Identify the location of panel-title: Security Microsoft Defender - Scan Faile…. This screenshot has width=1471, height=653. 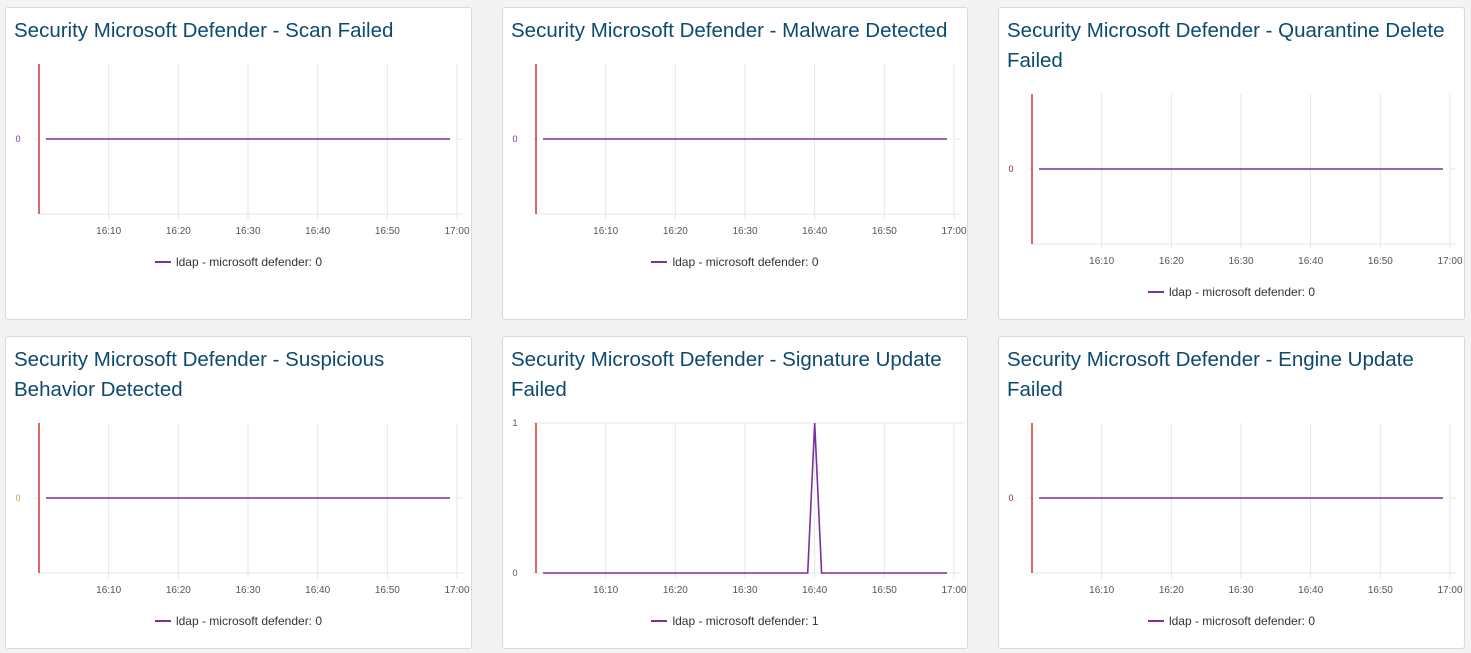
(204, 30).